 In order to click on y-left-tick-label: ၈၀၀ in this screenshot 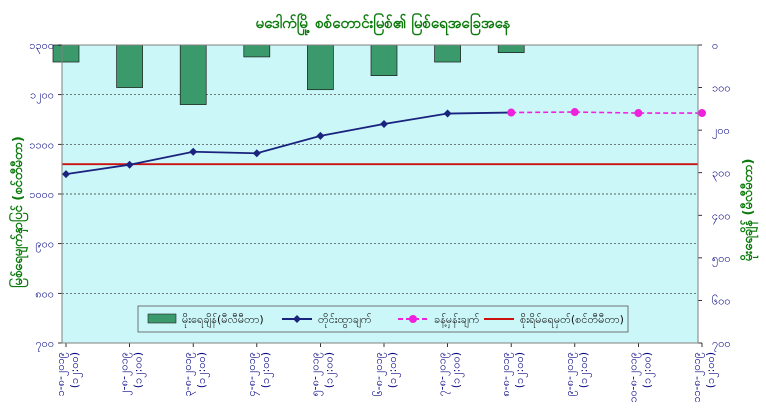, I will do `click(44, 293)`.